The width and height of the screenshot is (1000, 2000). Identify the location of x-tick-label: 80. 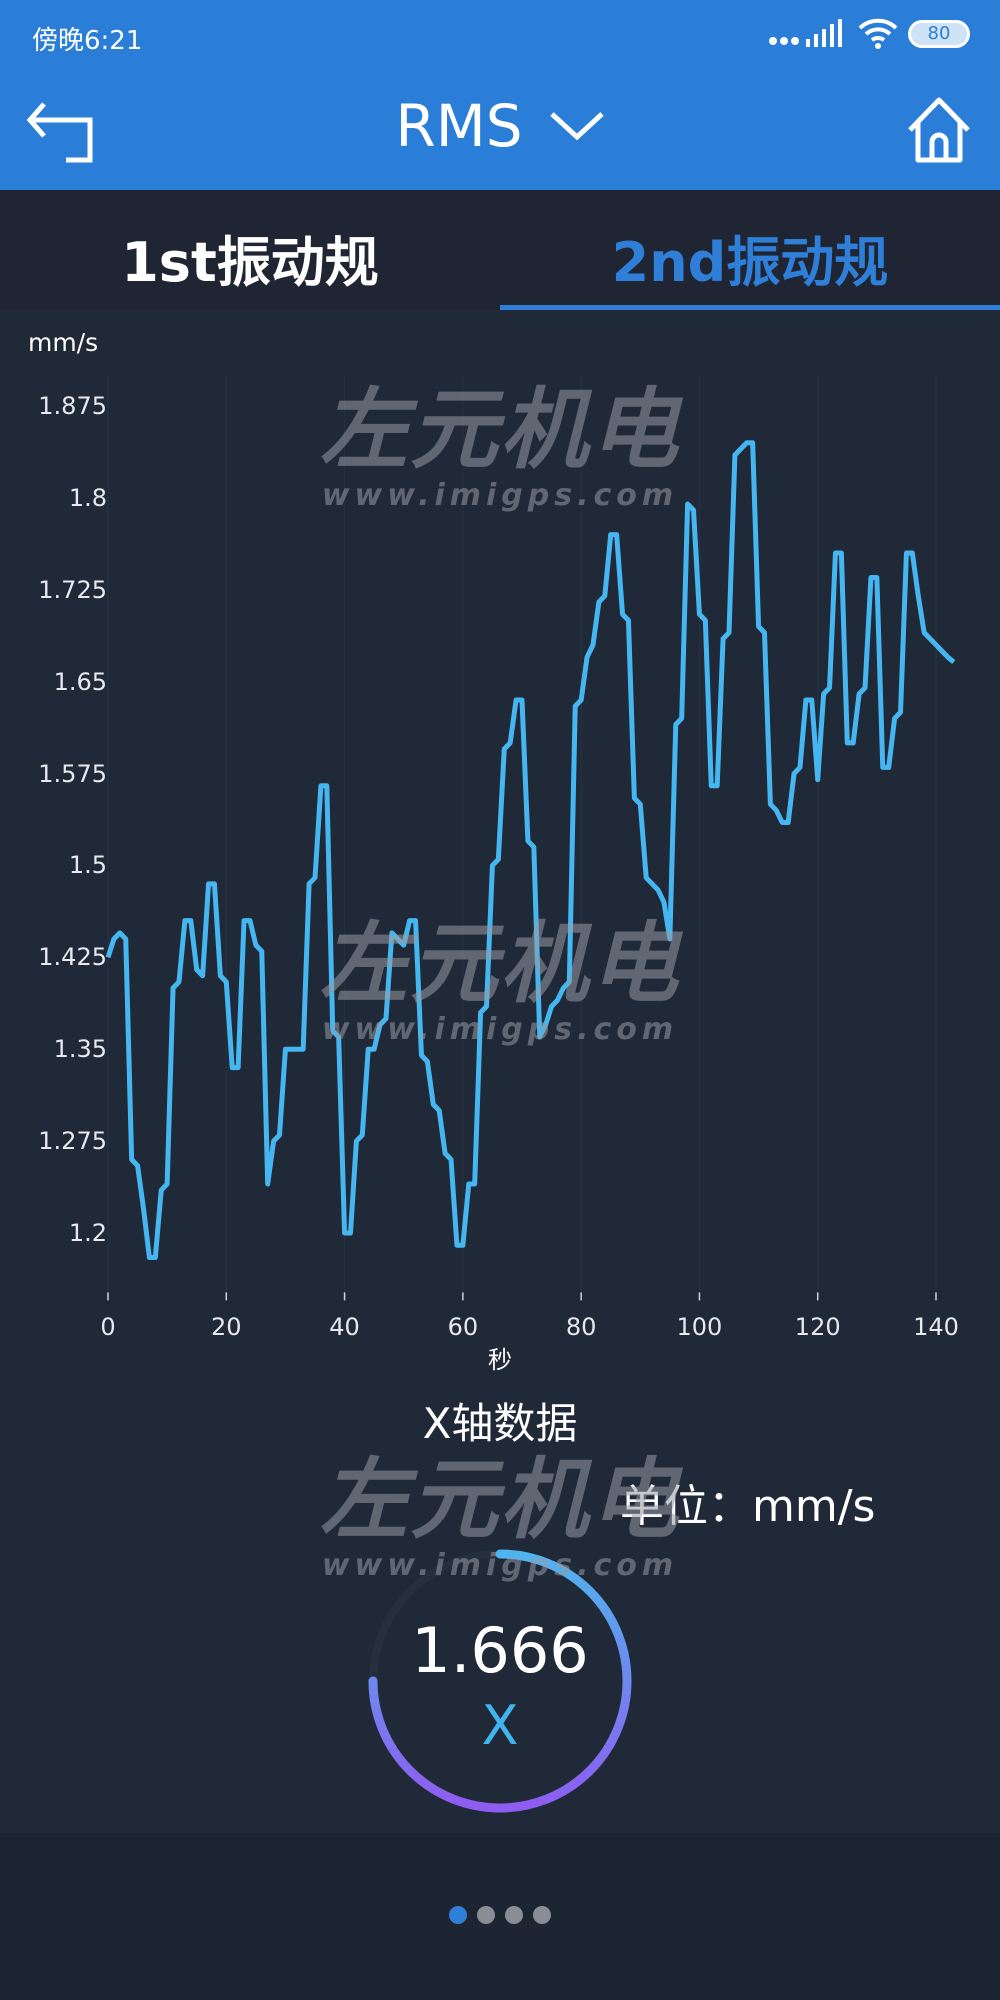
(581, 1327).